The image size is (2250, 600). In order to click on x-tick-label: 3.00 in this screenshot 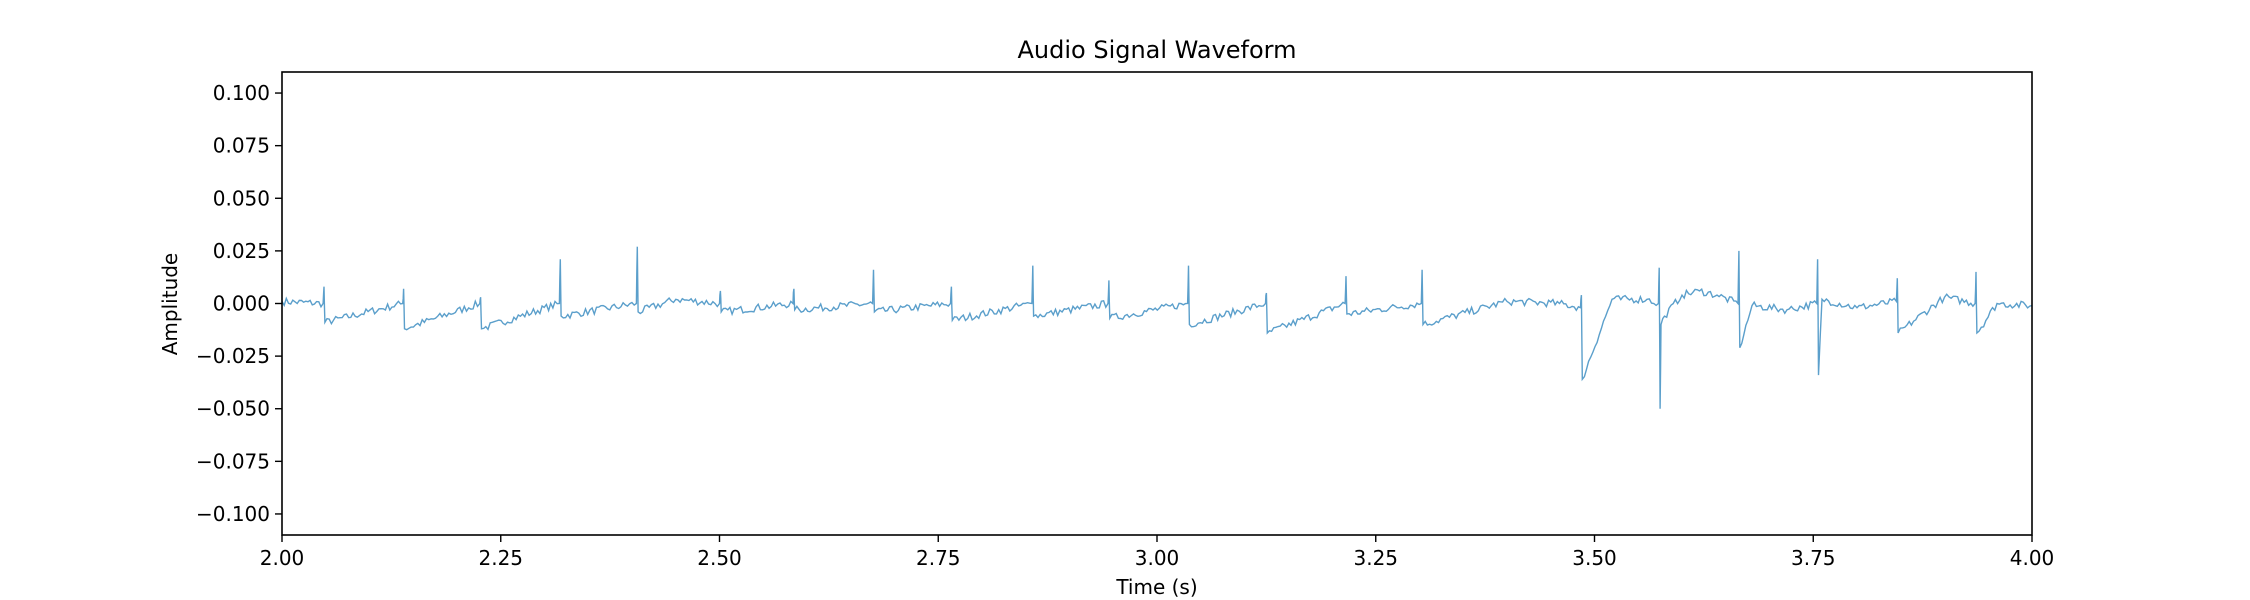, I will do `click(1157, 558)`.